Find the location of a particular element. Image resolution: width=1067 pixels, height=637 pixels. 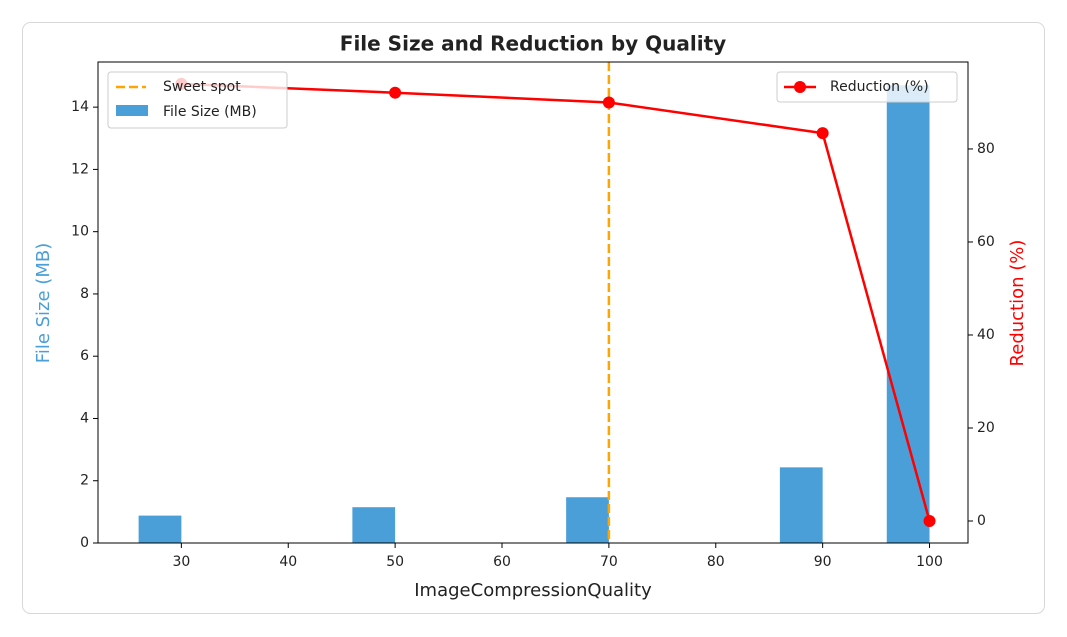

y2-tick-label: 20 is located at coordinates (986, 428).